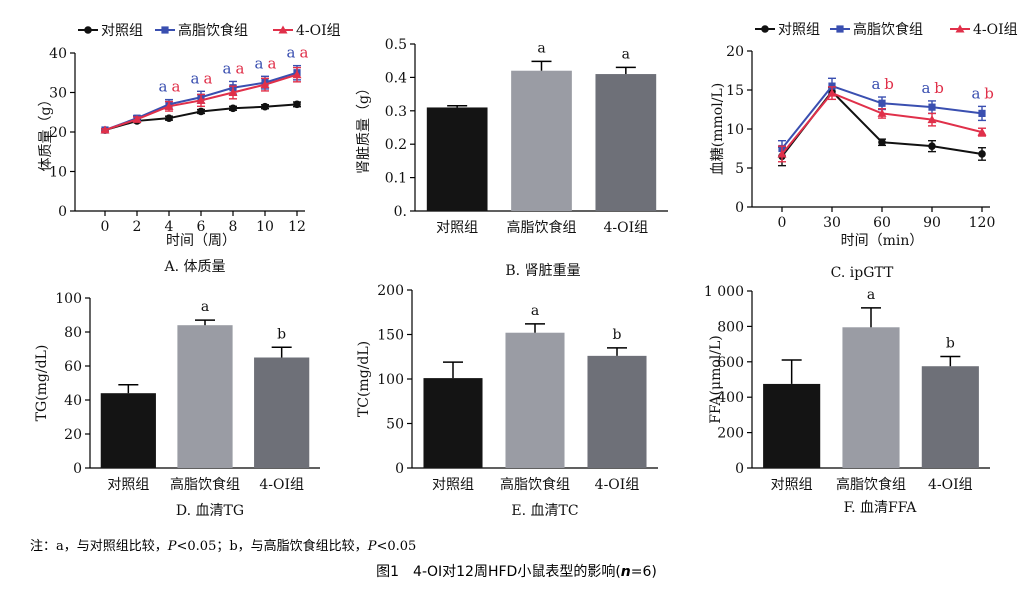  What do you see at coordinates (739, 169) in the screenshot?
I see `y-tick-label: 5` at bounding box center [739, 169].